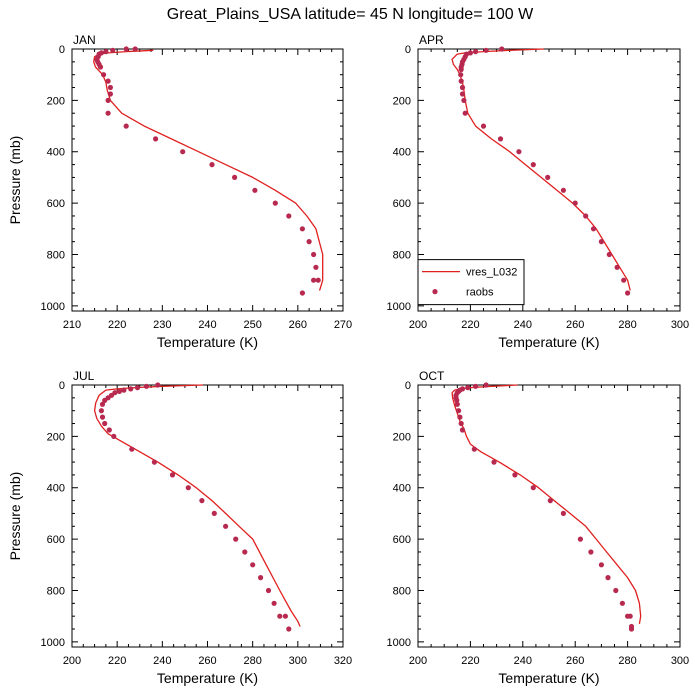  What do you see at coordinates (408, 50) in the screenshot?
I see `y-tick-label: 0` at bounding box center [408, 50].